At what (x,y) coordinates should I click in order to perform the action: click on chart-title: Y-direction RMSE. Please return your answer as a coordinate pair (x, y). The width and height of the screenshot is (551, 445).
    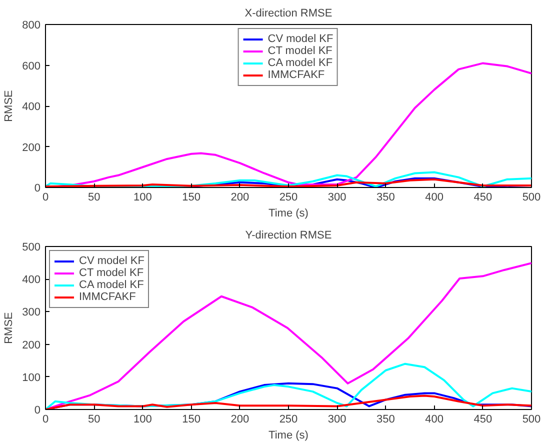
    Looking at the image, I should click on (288, 236).